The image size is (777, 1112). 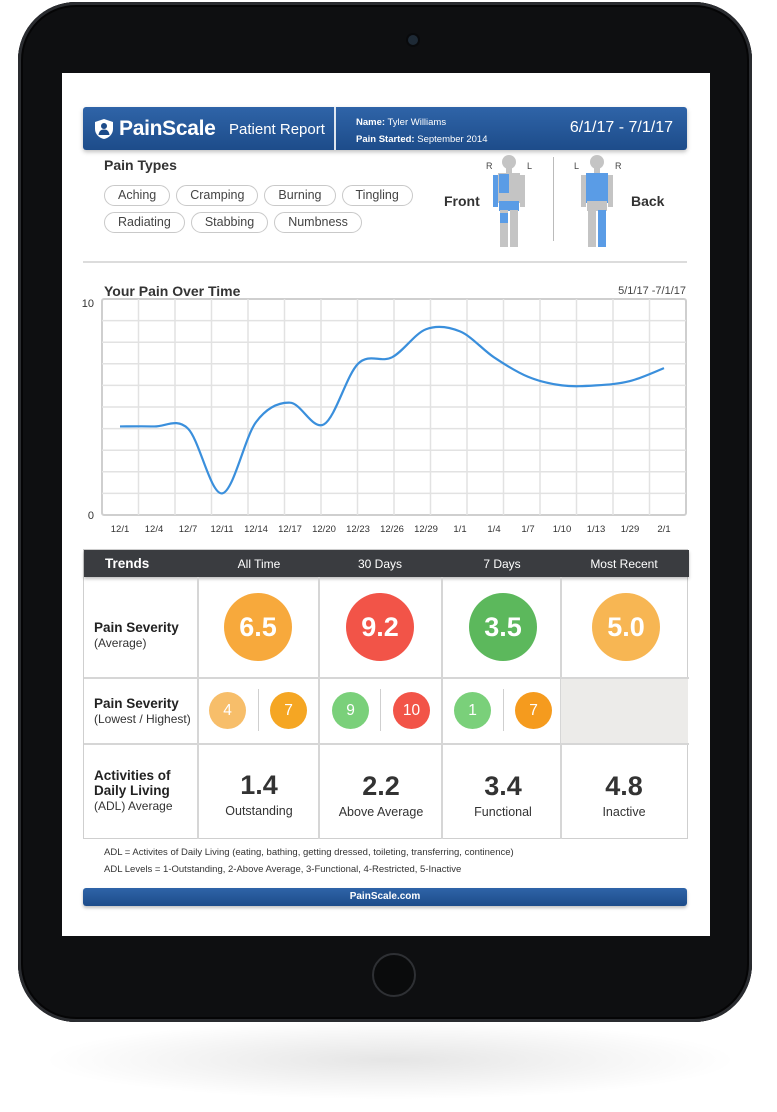 I want to click on row-label-low-high: Pain Severity (Lowest / Highest), so click(x=142, y=711).